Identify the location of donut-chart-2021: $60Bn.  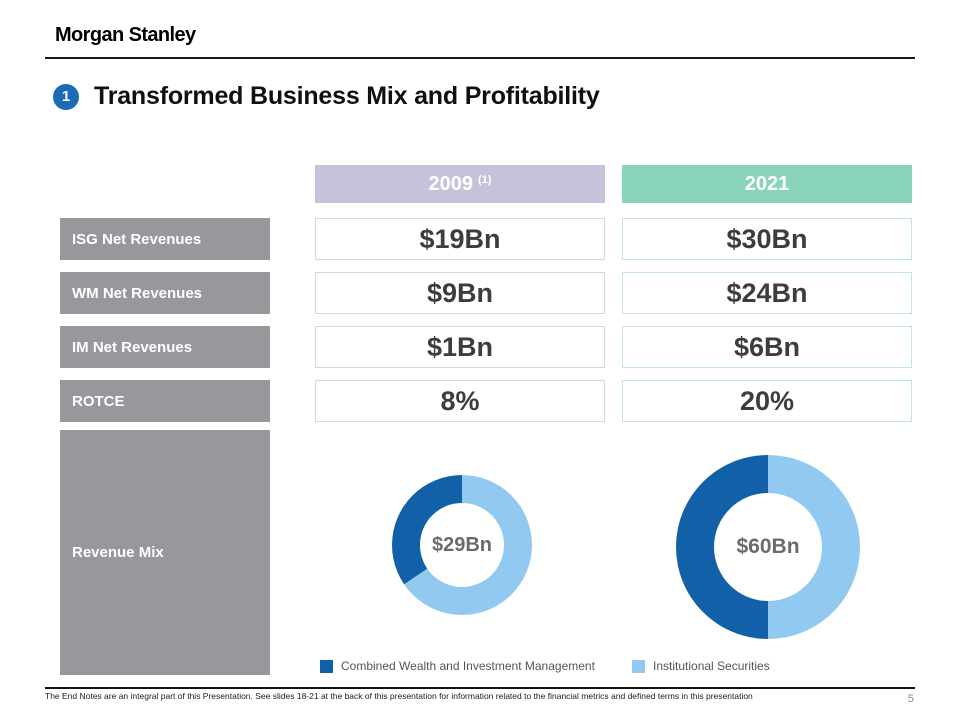
(768, 547).